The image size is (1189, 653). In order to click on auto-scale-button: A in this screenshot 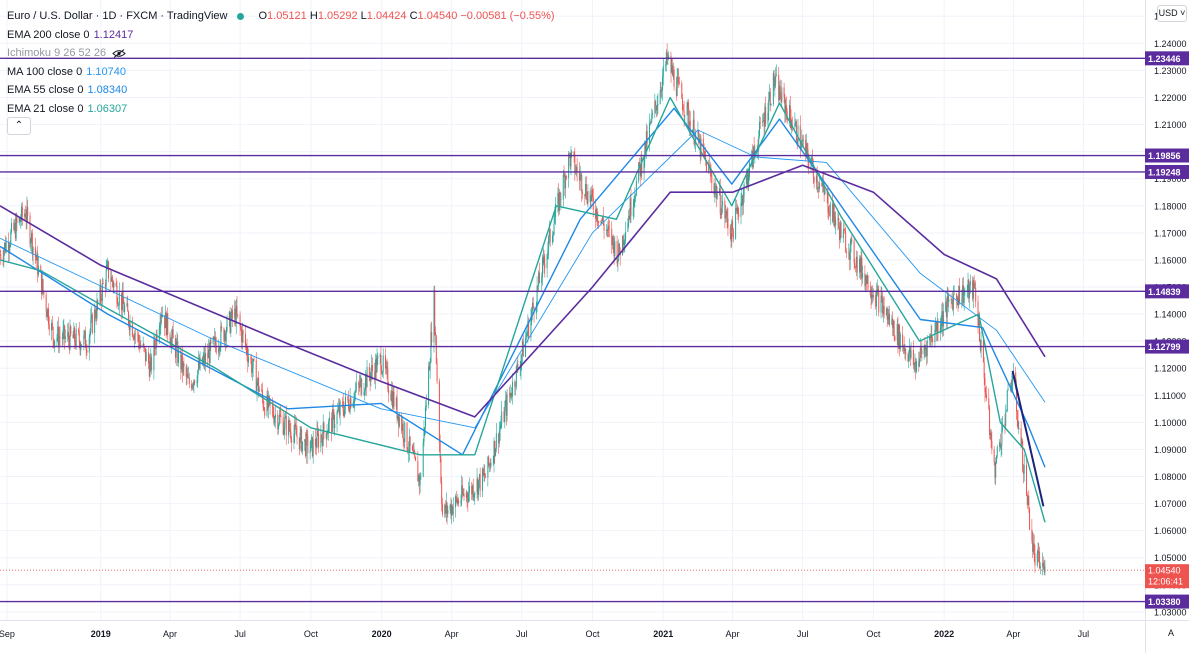, I will do `click(1171, 633)`.